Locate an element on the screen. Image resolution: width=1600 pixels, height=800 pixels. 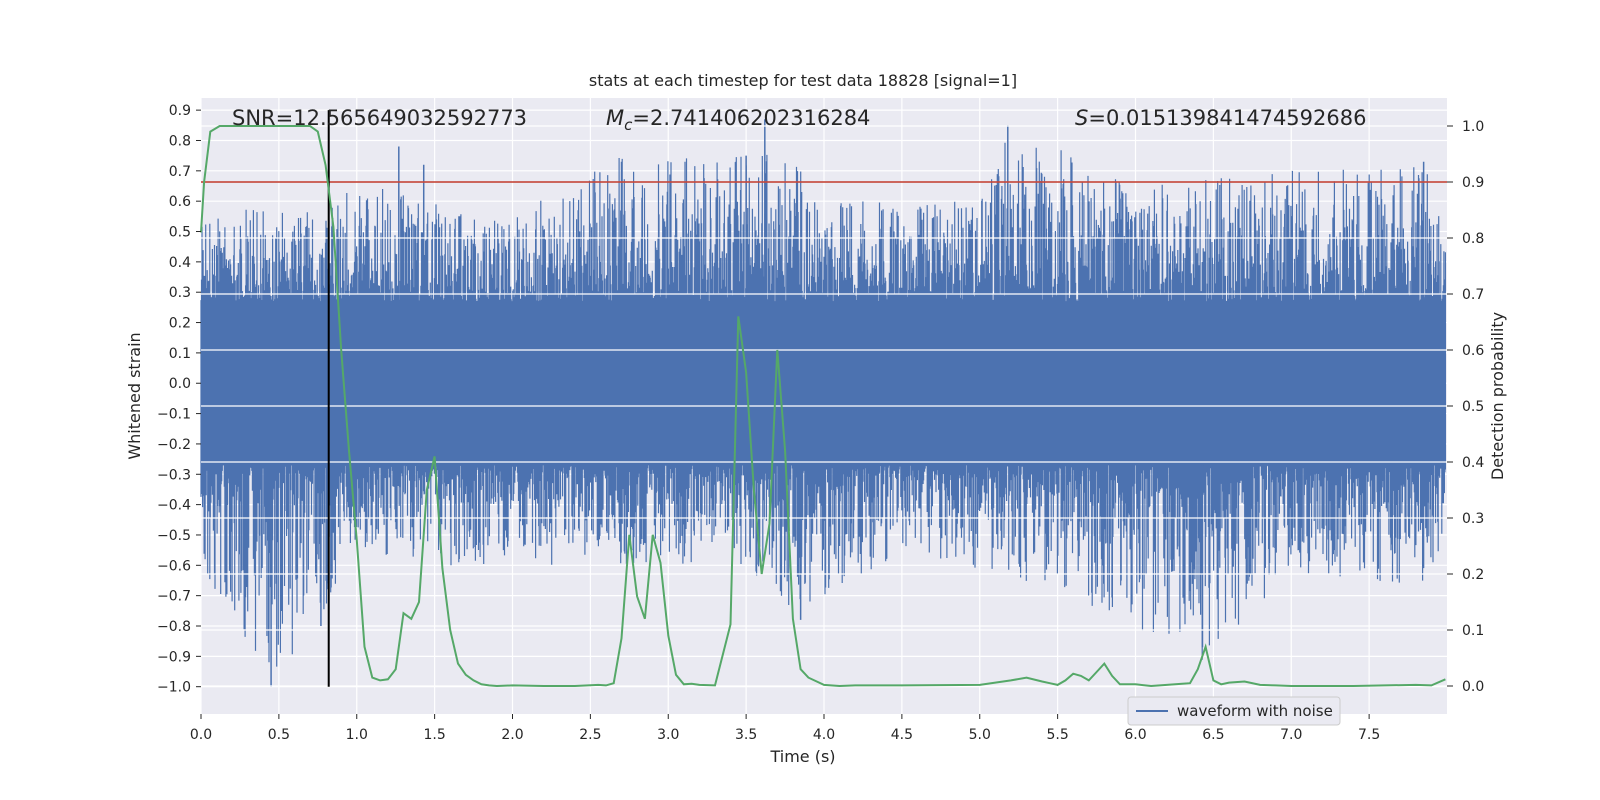
y-tick-label-right: 0.3 is located at coordinates (1473, 519).